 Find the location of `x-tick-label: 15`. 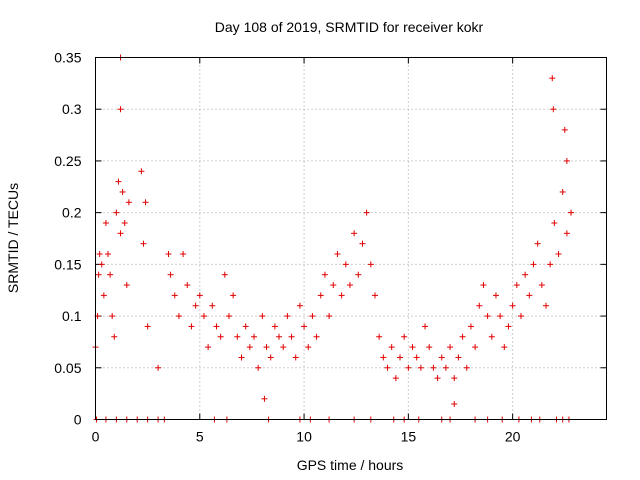

x-tick-label: 15 is located at coordinates (409, 437).